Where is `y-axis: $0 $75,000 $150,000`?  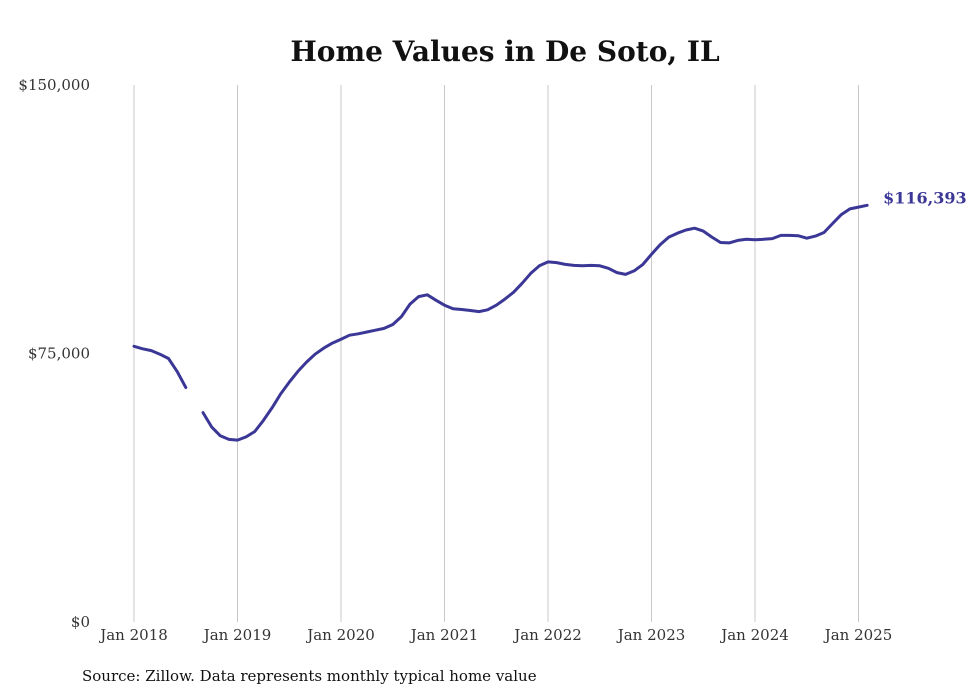
y-axis: $0 $75,000 $150,000 is located at coordinates (54, 353).